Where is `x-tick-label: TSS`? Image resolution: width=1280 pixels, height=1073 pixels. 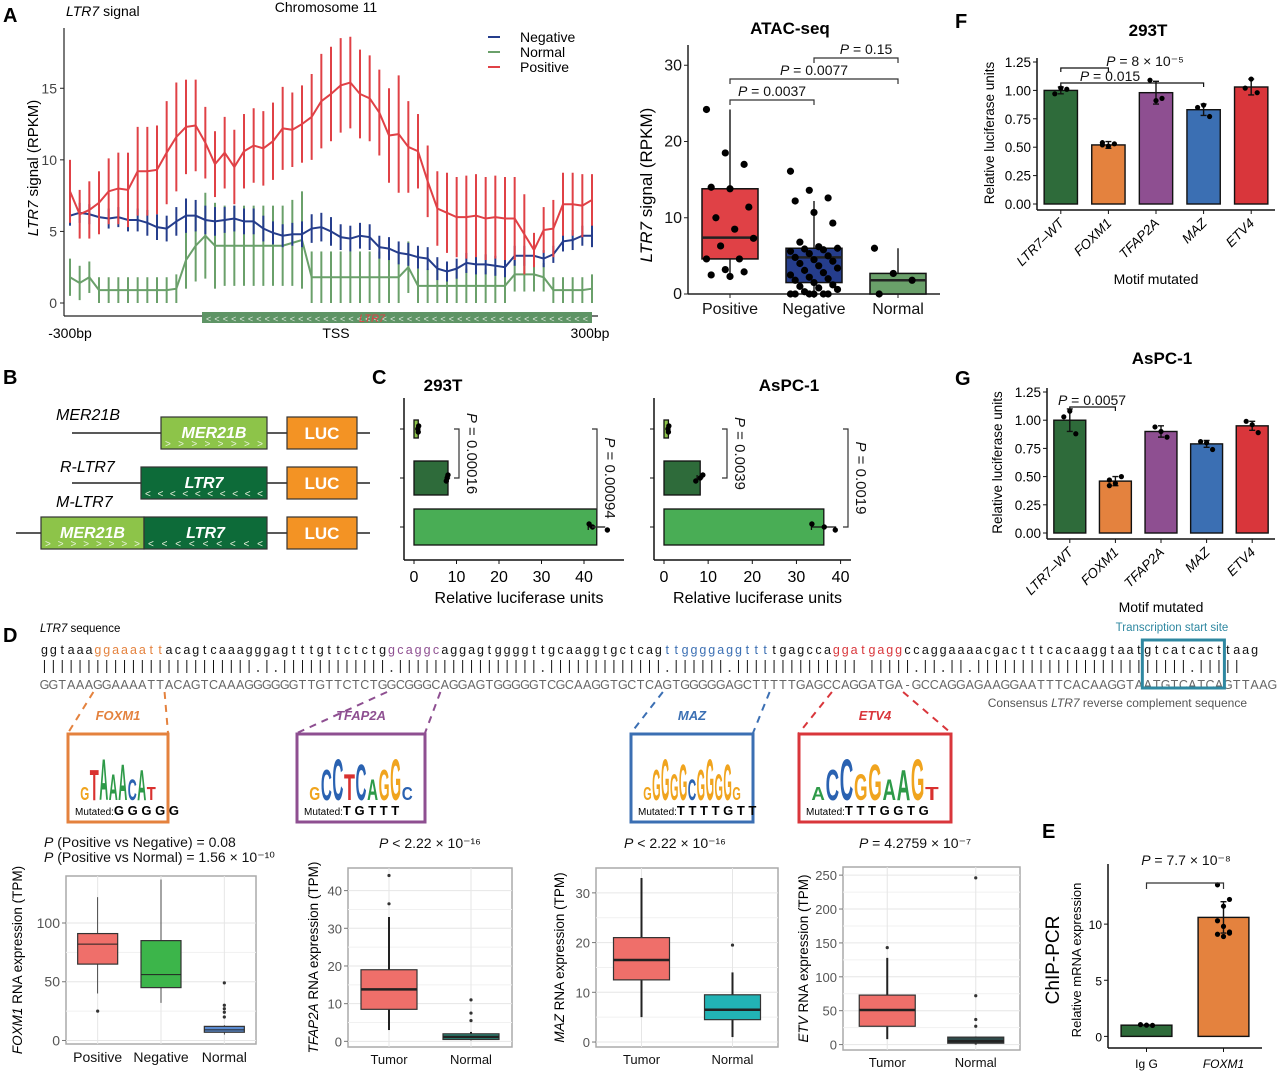 x-tick-label: TSS is located at coordinates (335, 333).